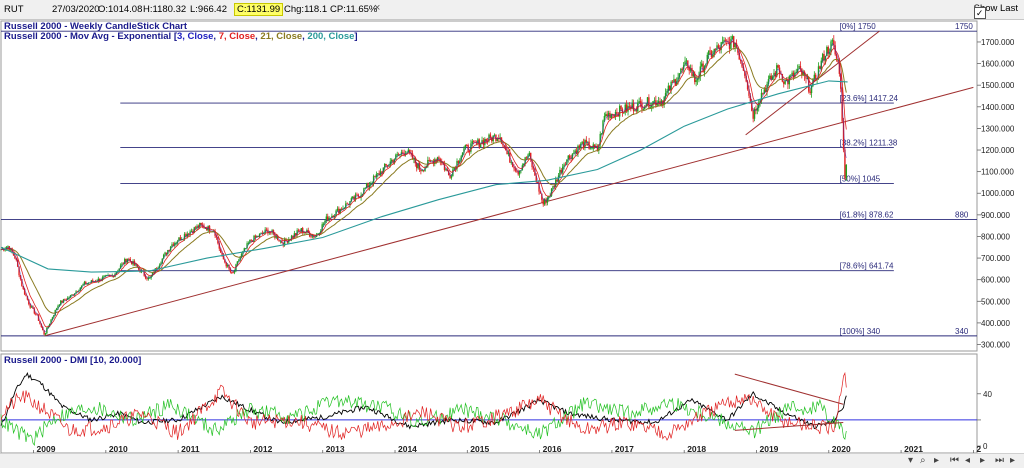 The width and height of the screenshot is (1024, 468). Describe the element at coordinates (983, 460) in the screenshot. I see `right-icon: ▸` at that location.